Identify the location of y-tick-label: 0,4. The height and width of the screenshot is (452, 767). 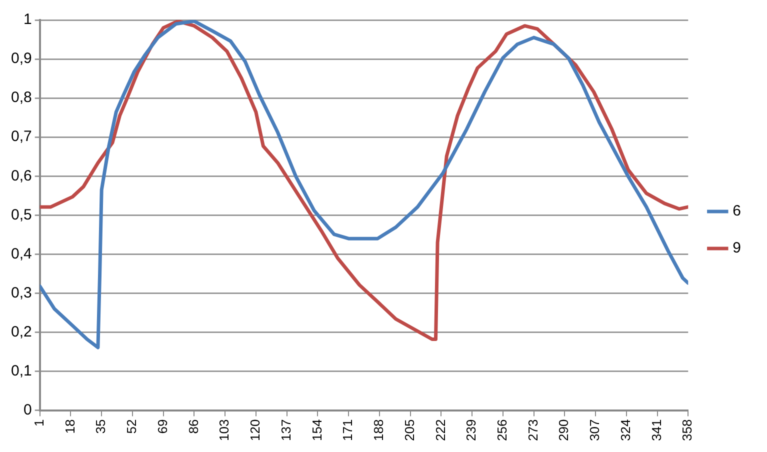
(21, 253).